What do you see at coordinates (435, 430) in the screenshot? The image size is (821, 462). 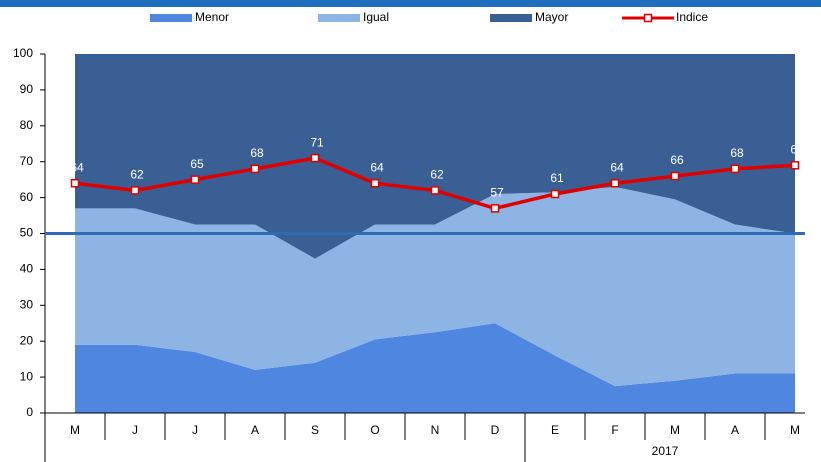 I see `x-tick-label: N` at bounding box center [435, 430].